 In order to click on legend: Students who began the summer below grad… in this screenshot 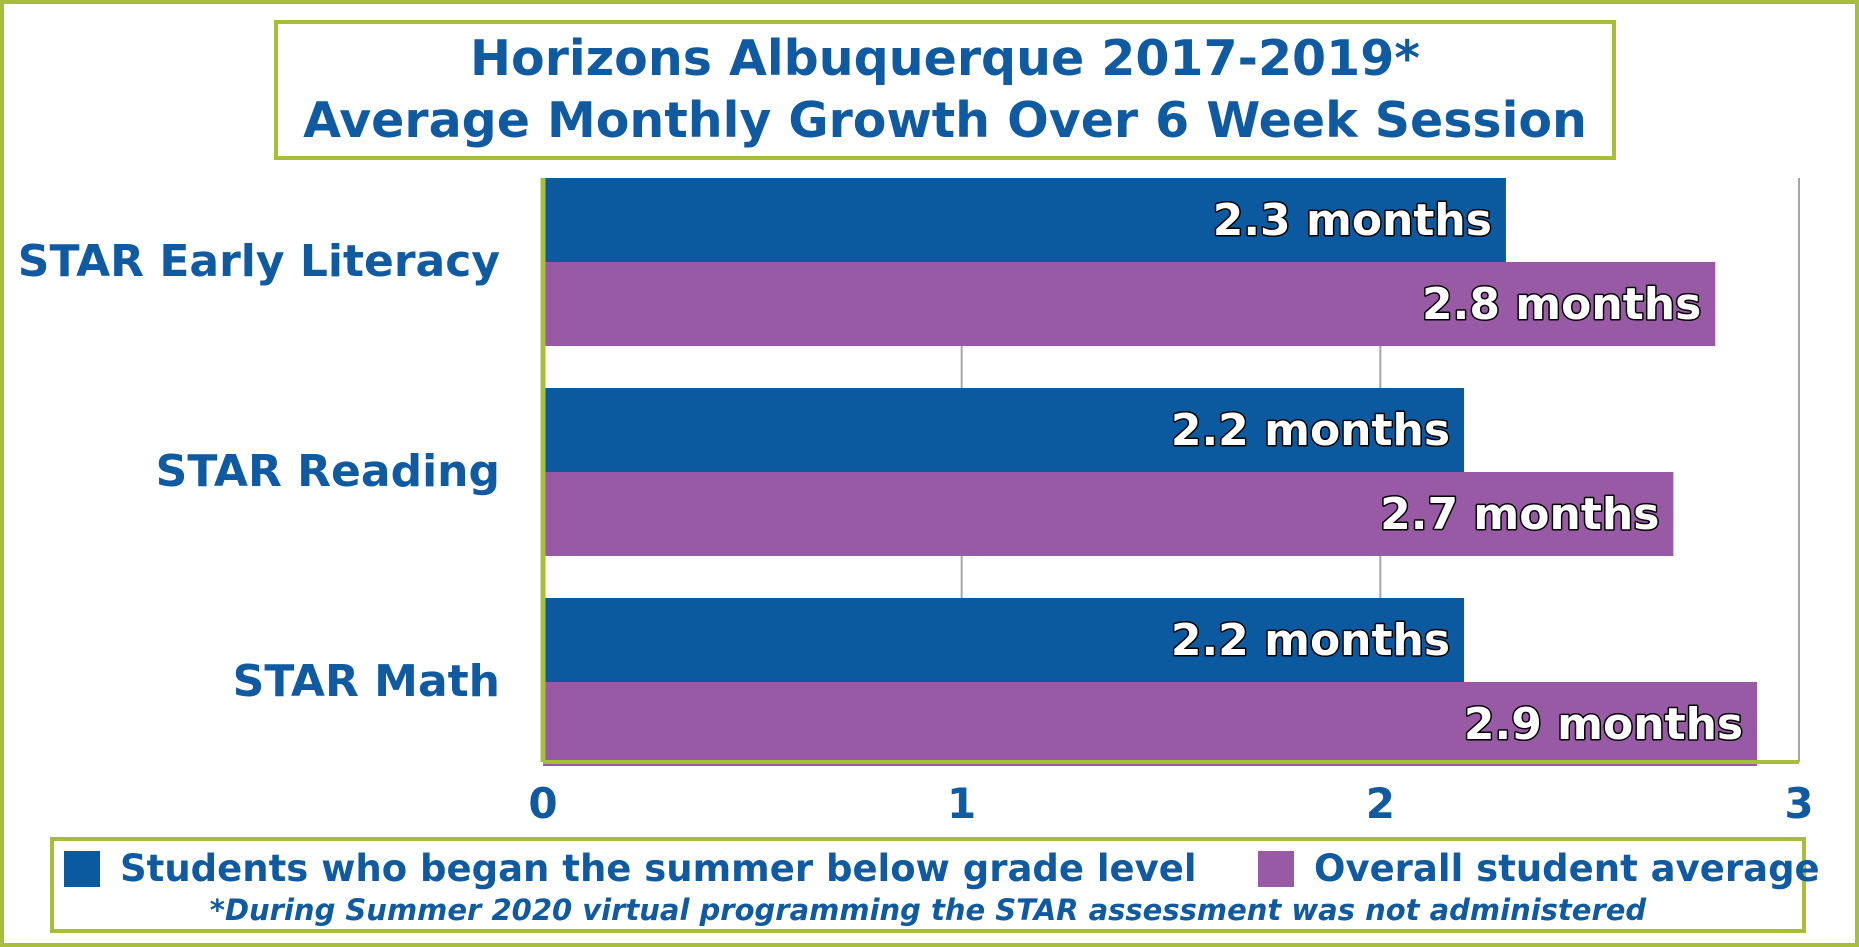, I will do `click(935, 885)`.